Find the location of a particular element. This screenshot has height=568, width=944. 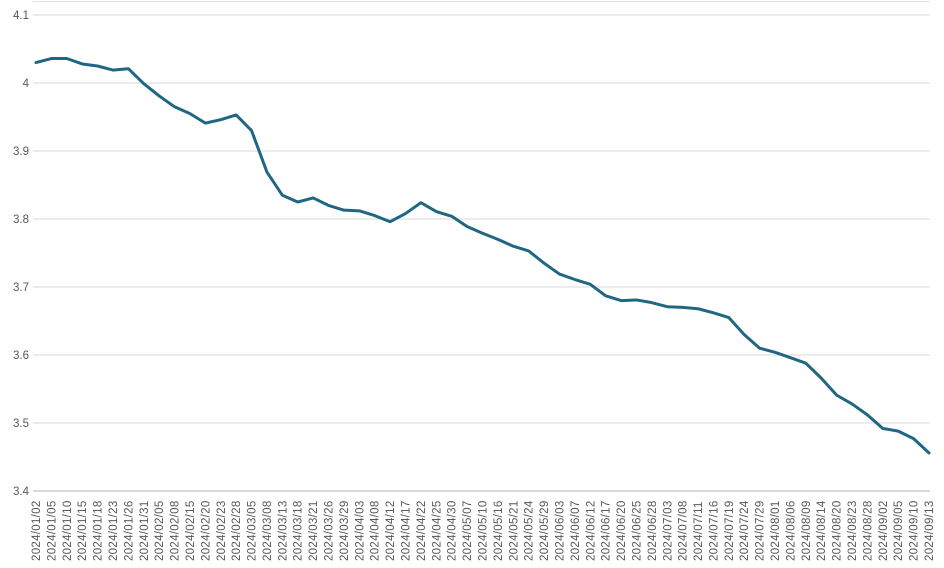

x-tick-label: 2024/03/29 is located at coordinates (345, 530).